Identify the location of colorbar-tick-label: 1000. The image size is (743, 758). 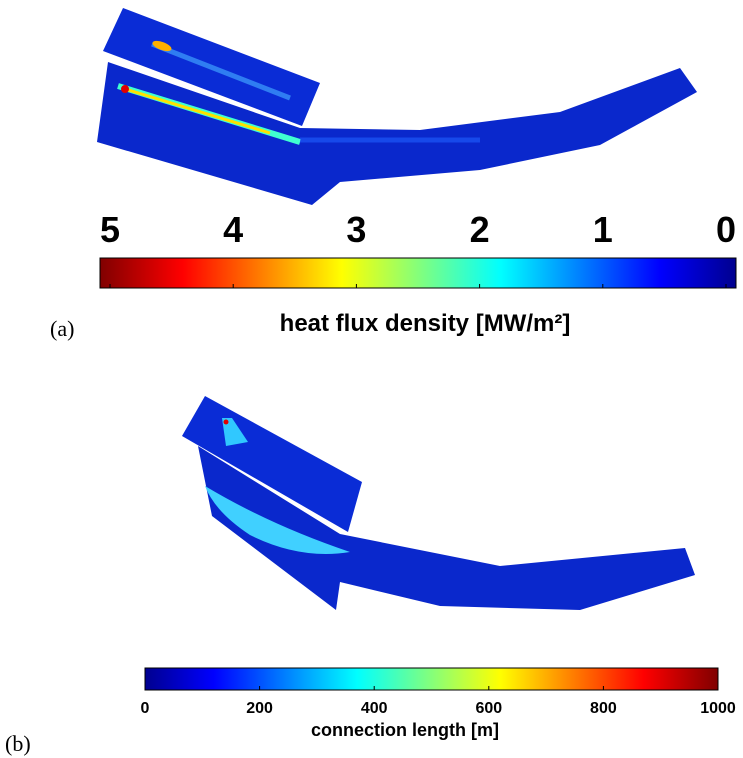
(718, 708).